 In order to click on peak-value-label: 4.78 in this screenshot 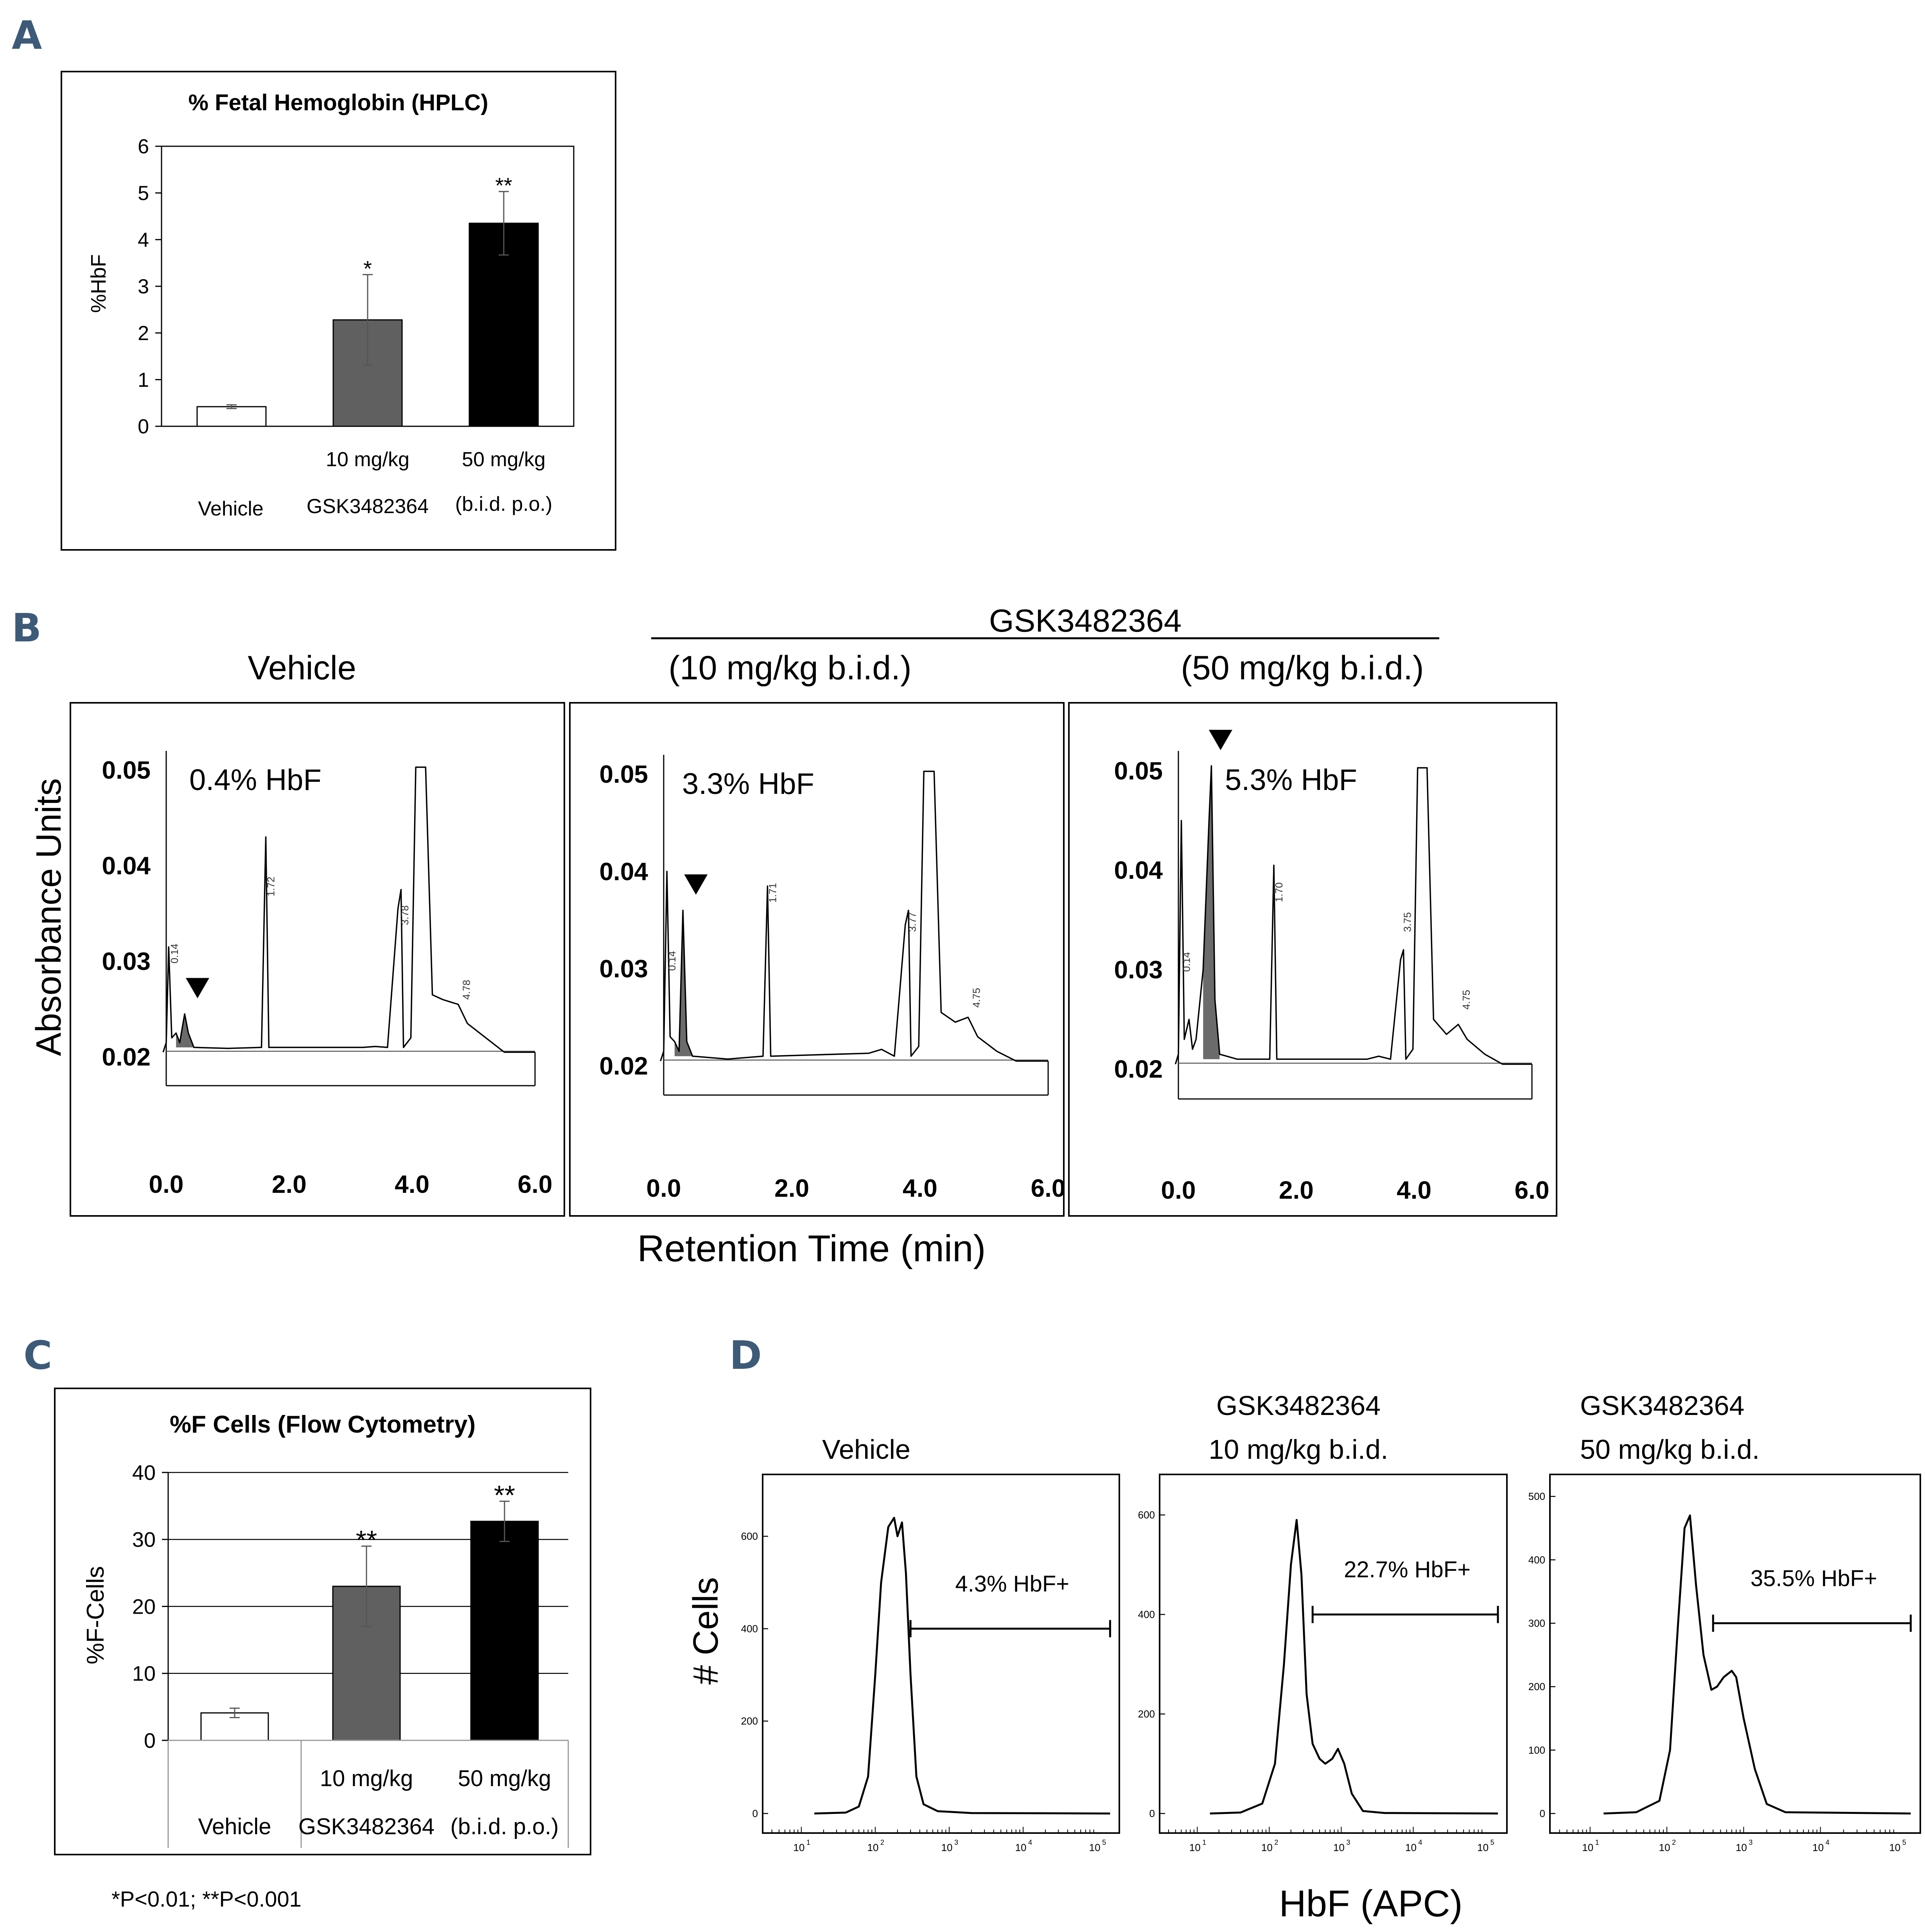, I will do `click(466, 990)`.